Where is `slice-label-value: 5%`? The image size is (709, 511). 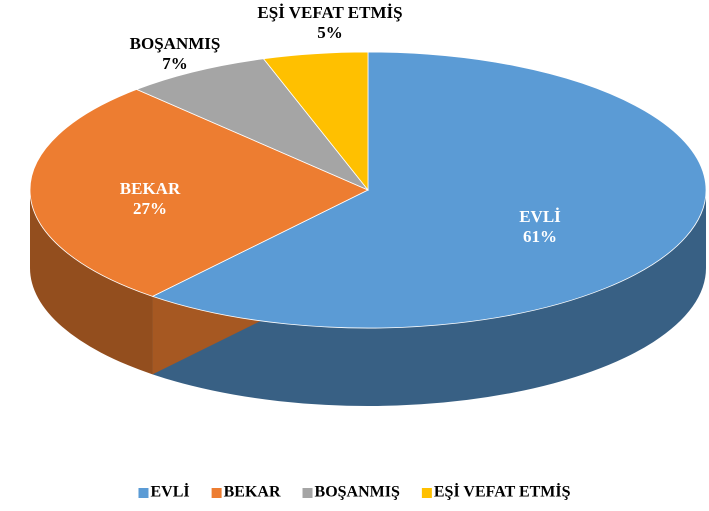
slice-label-value: 5% is located at coordinates (330, 32).